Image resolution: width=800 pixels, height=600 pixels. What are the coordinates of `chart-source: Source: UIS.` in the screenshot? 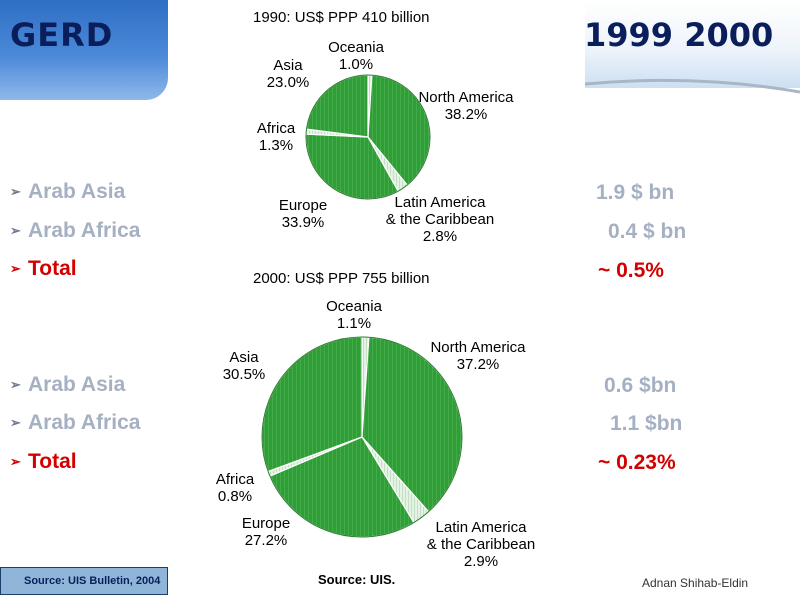 It's located at (356, 579).